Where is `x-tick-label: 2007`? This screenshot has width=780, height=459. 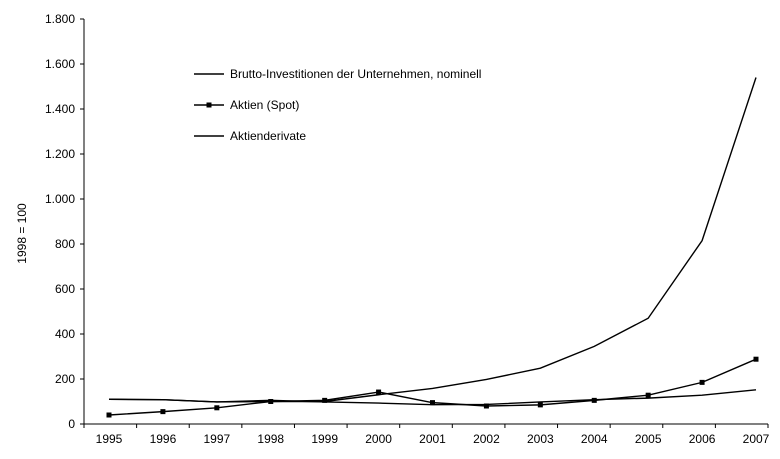 x-tick-label: 2007 is located at coordinates (756, 439).